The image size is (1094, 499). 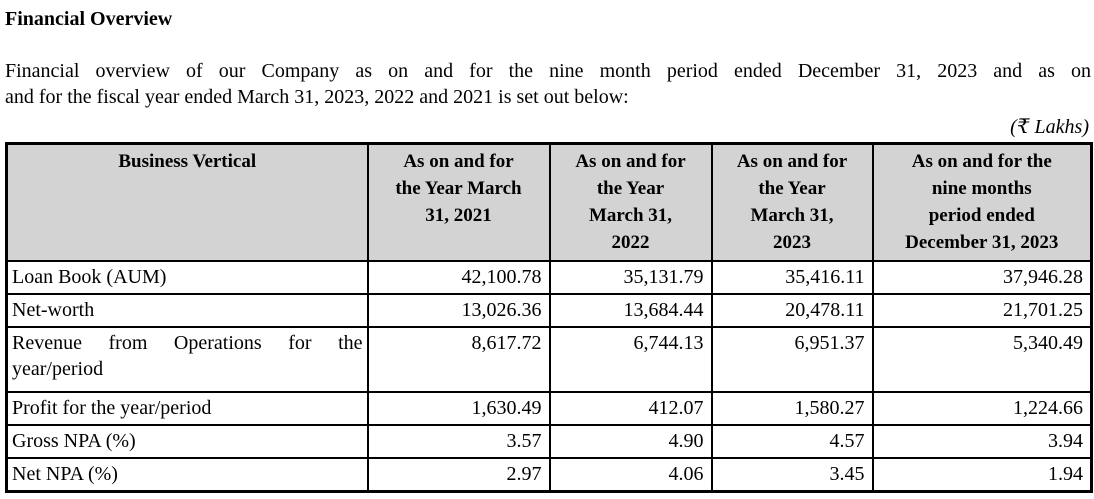 I want to click on page-title: Financial Overview, so click(x=89, y=19).